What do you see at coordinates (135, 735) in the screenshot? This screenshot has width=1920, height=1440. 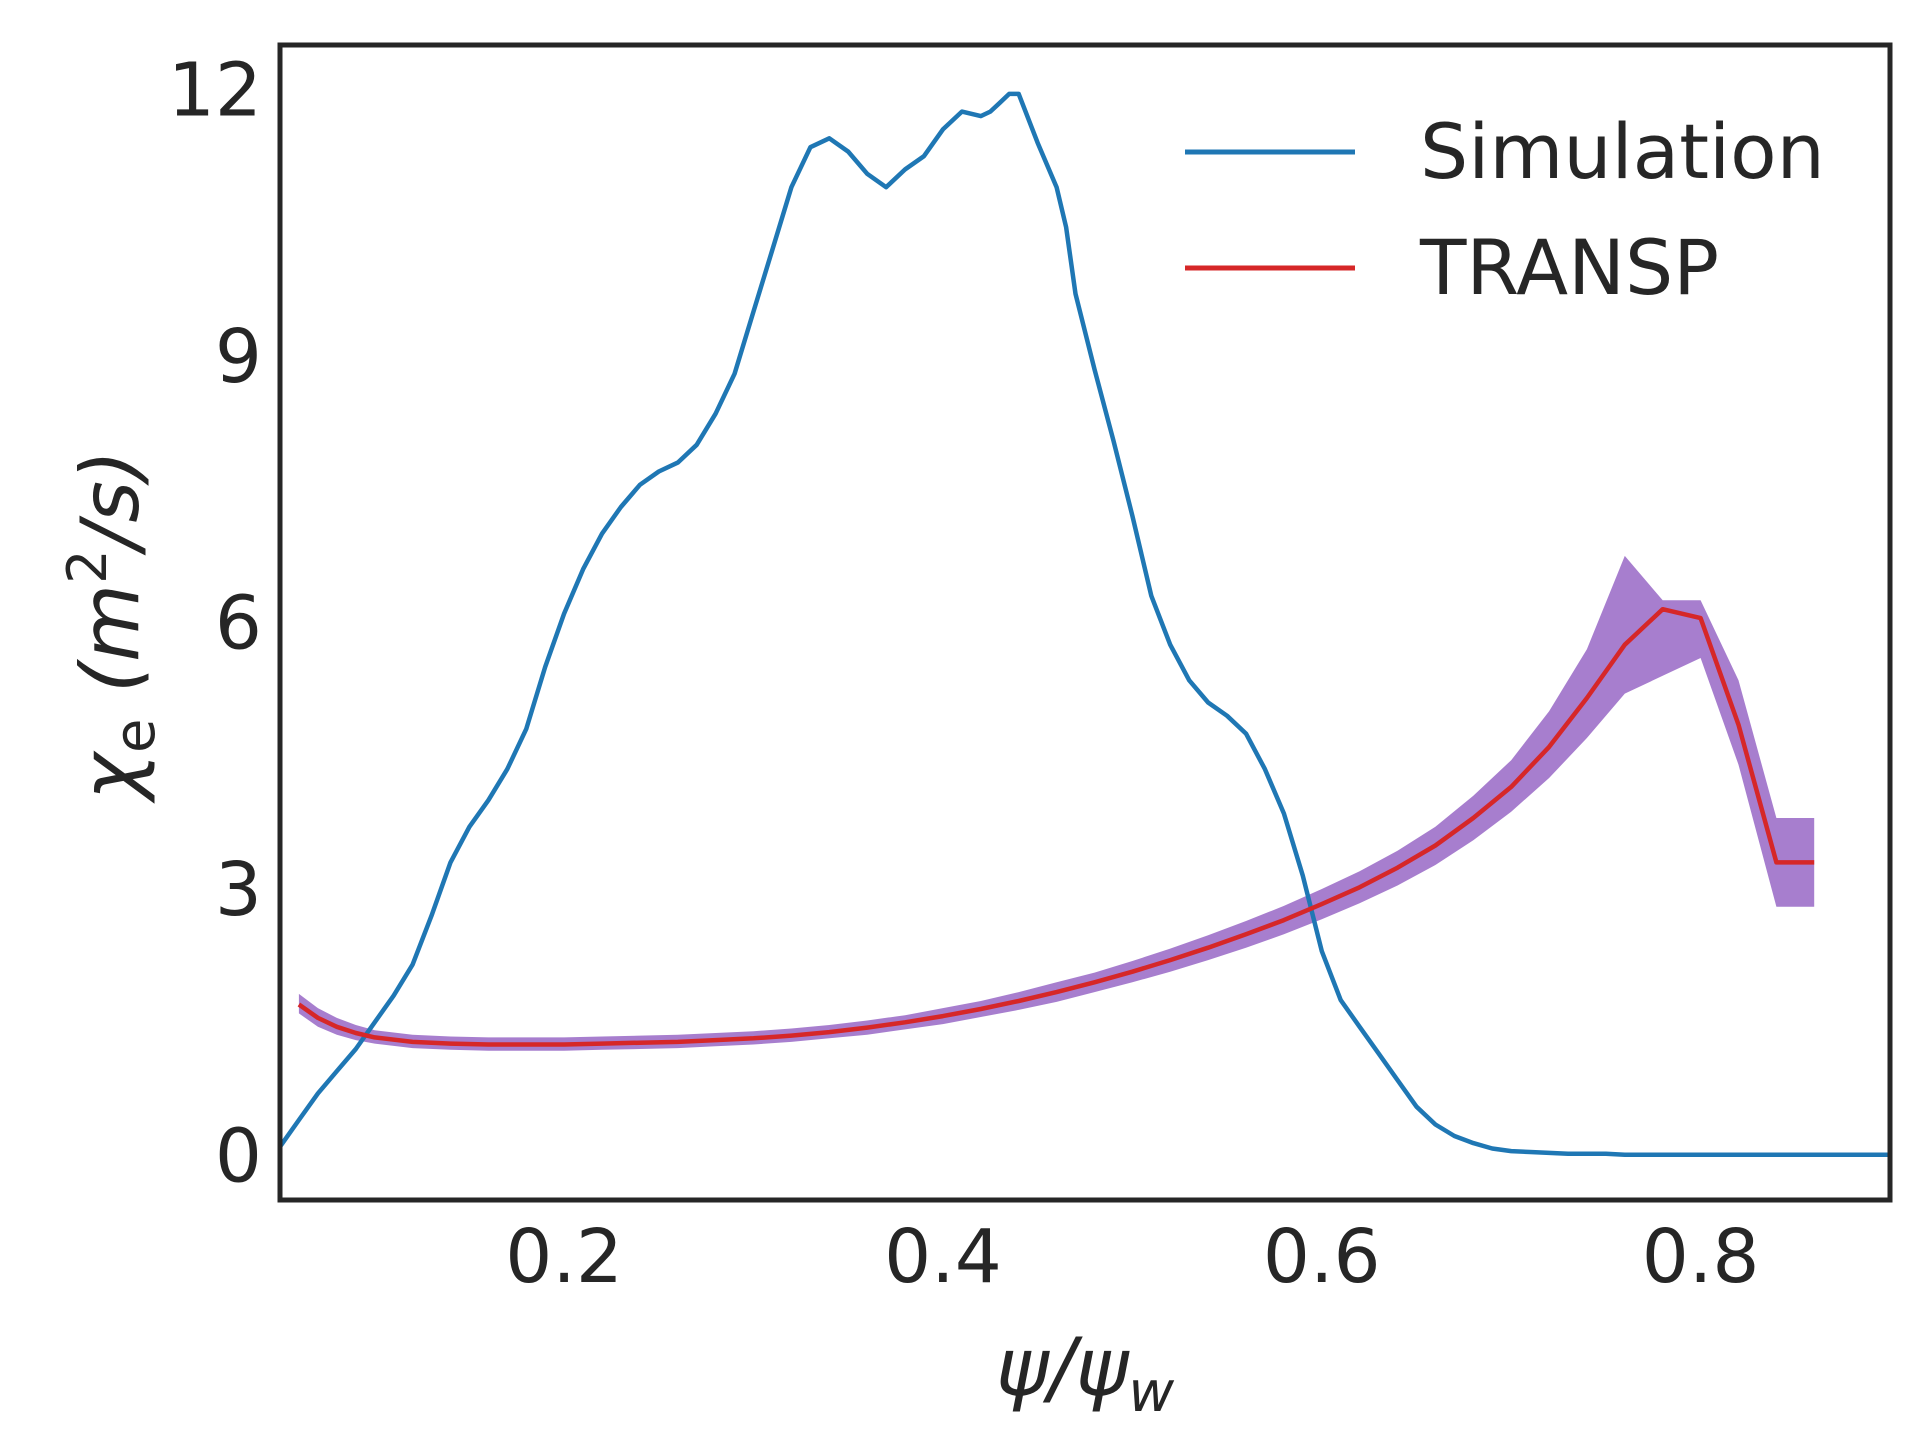 I see `y-axis-label-chi-subscript: e` at bounding box center [135, 735].